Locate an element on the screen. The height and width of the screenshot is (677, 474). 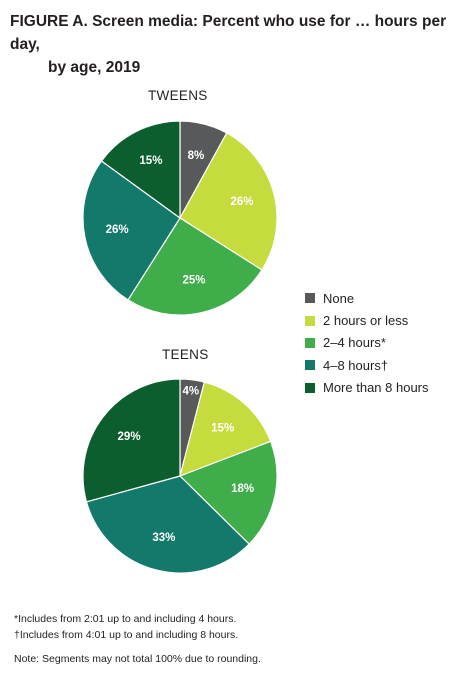
figure-title-line2: by age, 2019 is located at coordinates (94, 67).